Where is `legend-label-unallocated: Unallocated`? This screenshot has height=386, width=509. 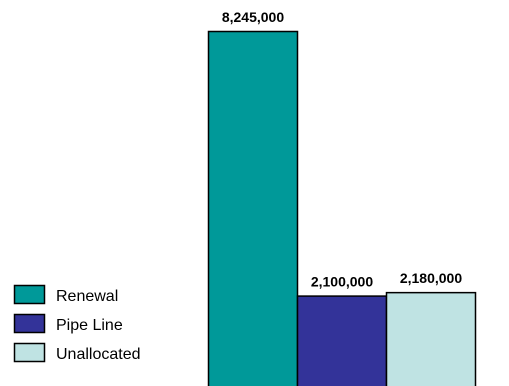
legend-label-unallocated: Unallocated is located at coordinates (98, 354).